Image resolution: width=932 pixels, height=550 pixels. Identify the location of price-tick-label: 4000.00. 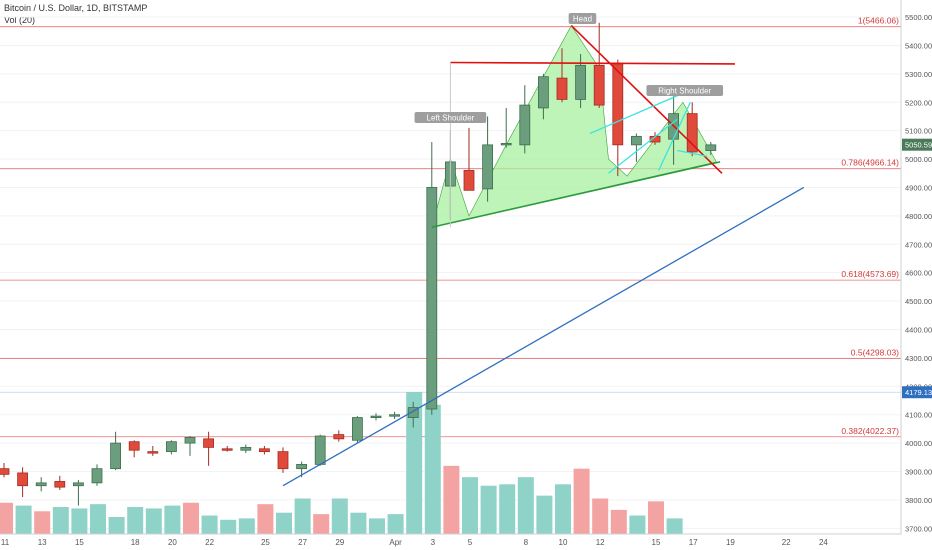
(918, 443).